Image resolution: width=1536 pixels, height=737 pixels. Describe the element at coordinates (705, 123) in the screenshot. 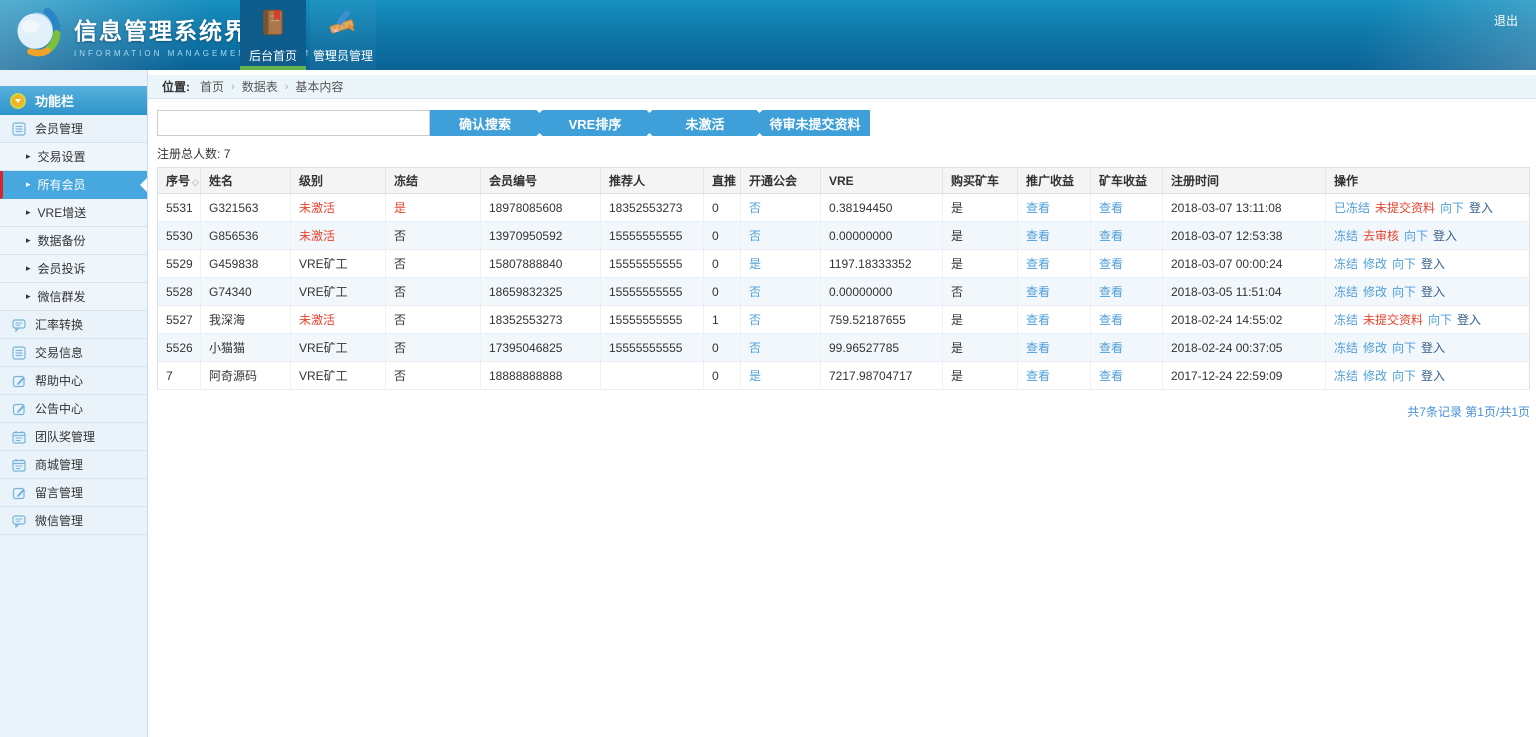

I see `inactive-filter-button: 未激活` at that location.